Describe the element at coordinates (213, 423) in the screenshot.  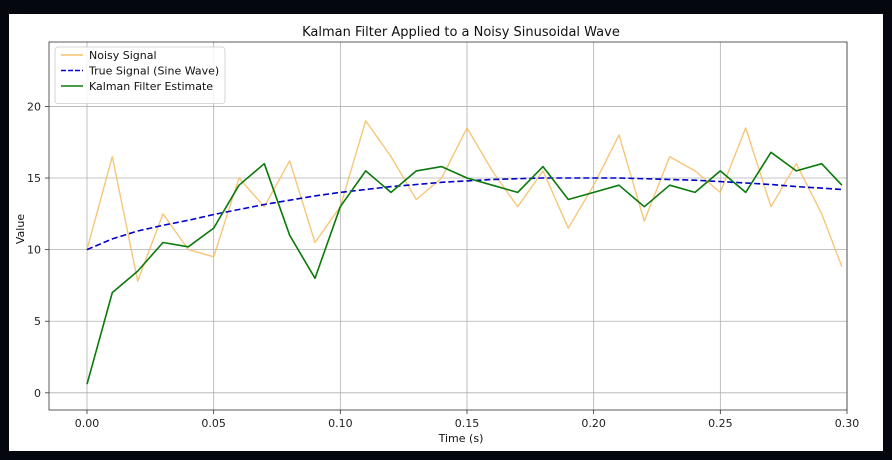
I see `x-tick-label: 0.05` at that location.